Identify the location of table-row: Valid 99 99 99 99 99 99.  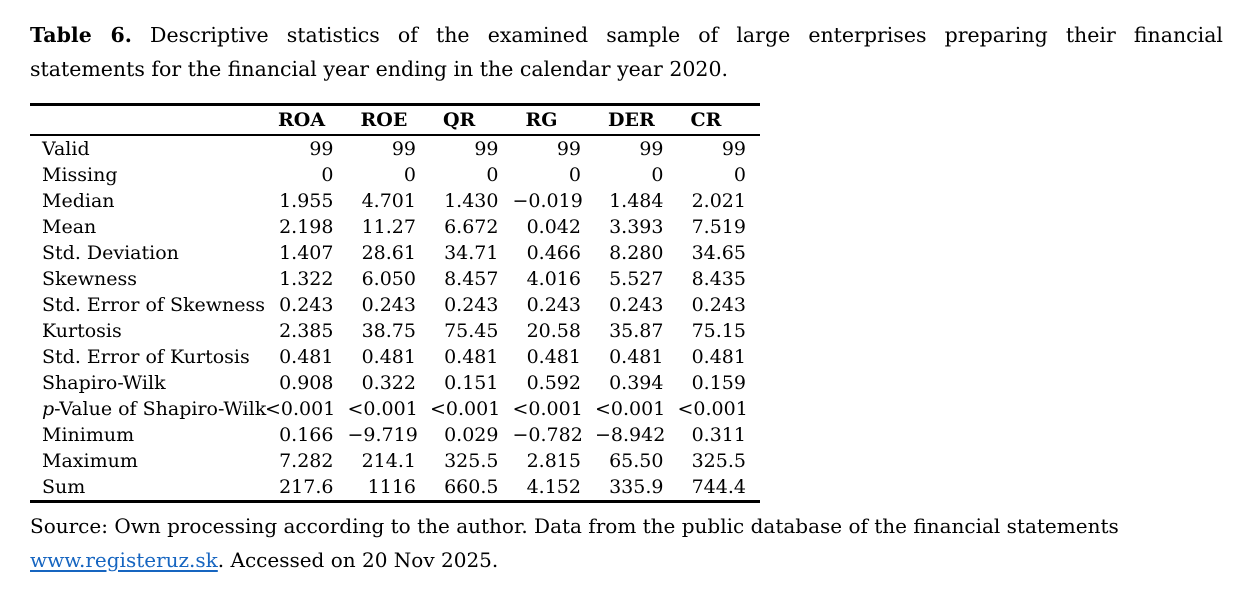
(395, 148).